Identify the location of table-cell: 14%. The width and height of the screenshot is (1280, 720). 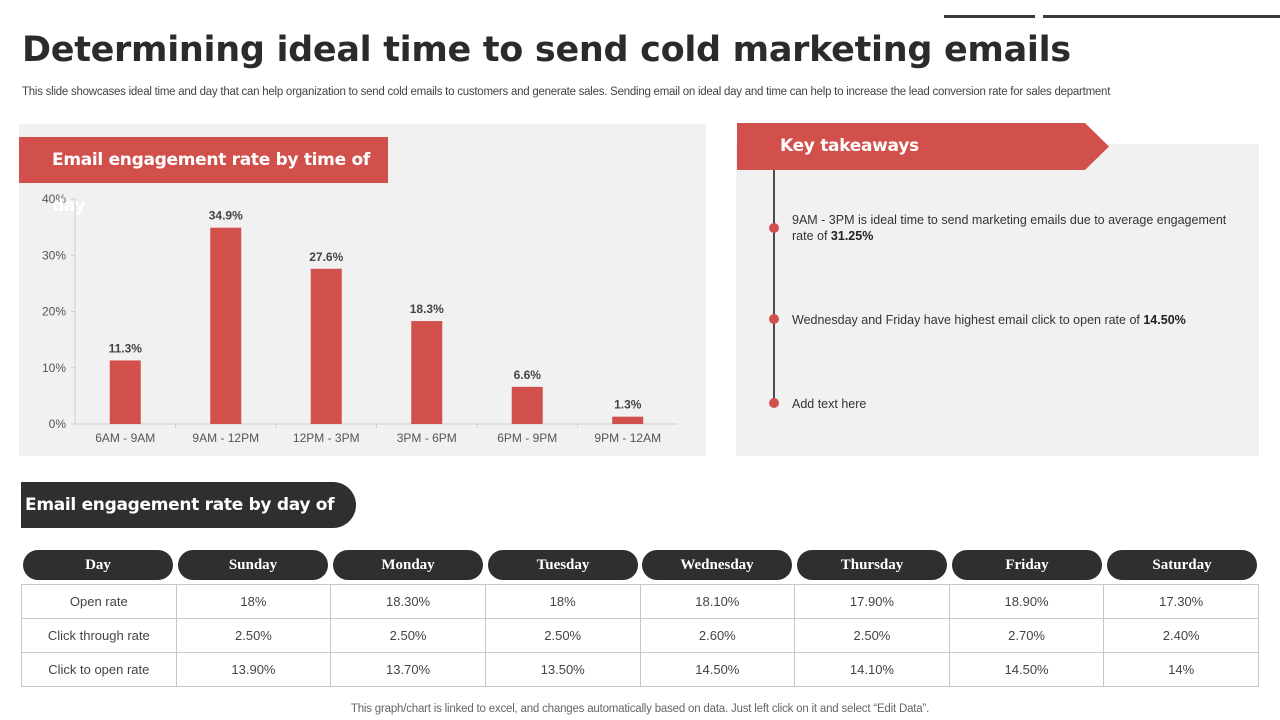
(1181, 669).